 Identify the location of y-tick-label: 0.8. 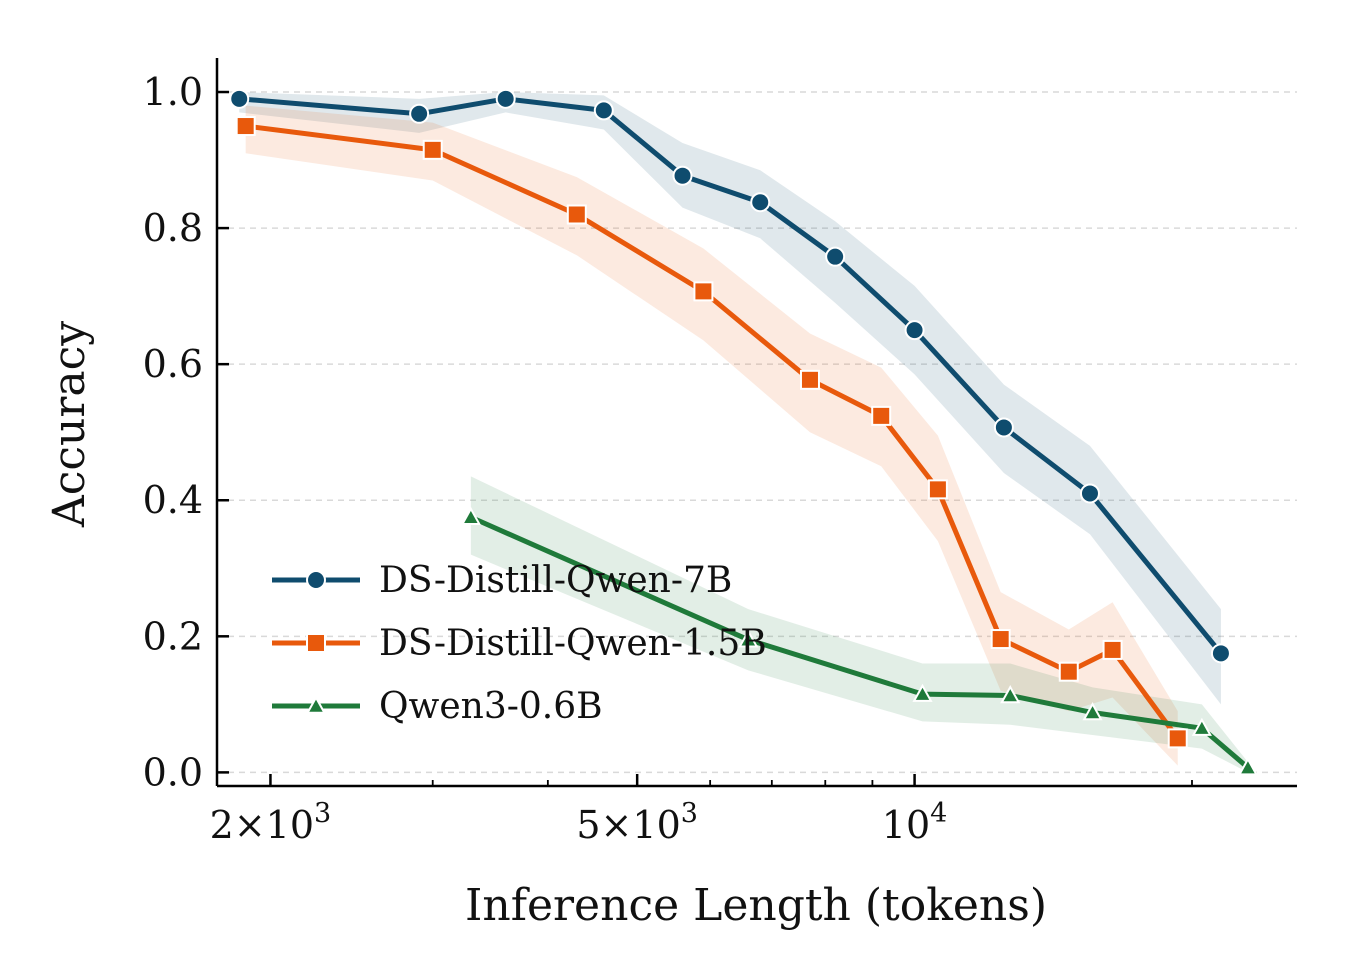
(173, 228).